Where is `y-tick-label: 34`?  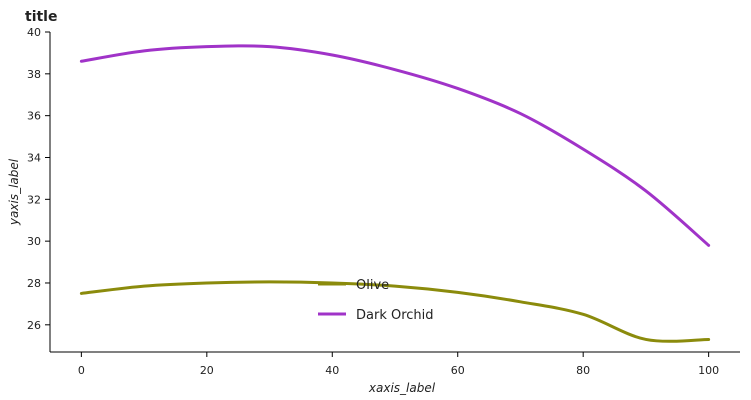
y-tick-label: 34 is located at coordinates (34, 157).